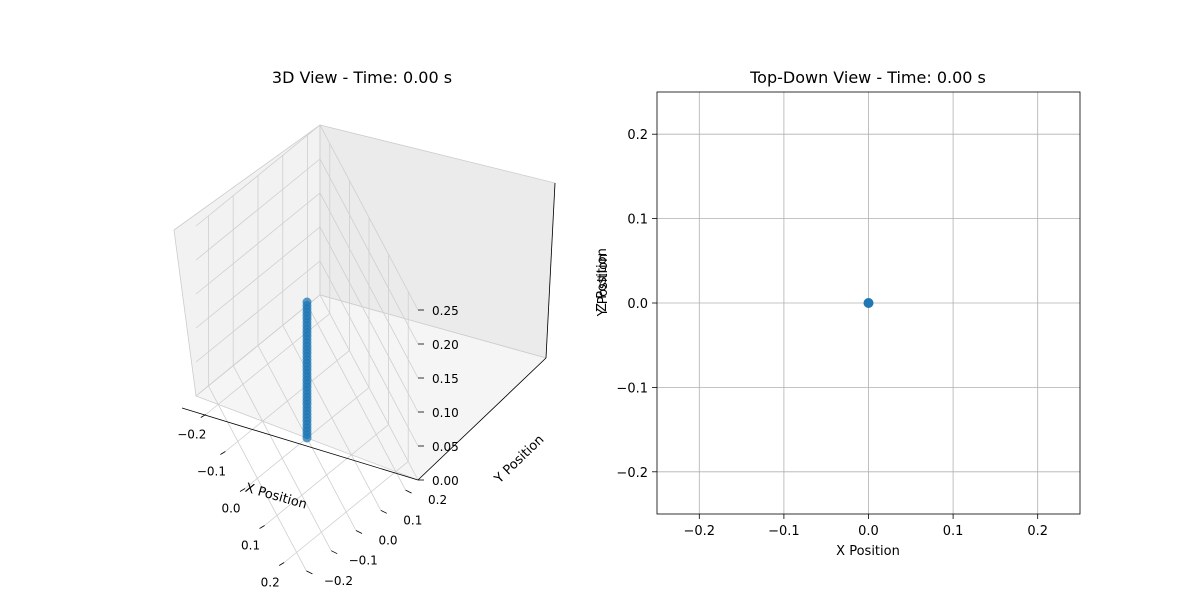 The width and height of the screenshot is (1200, 600). What do you see at coordinates (445, 345) in the screenshot?
I see `z-tick-label-3d: 0.20` at bounding box center [445, 345].